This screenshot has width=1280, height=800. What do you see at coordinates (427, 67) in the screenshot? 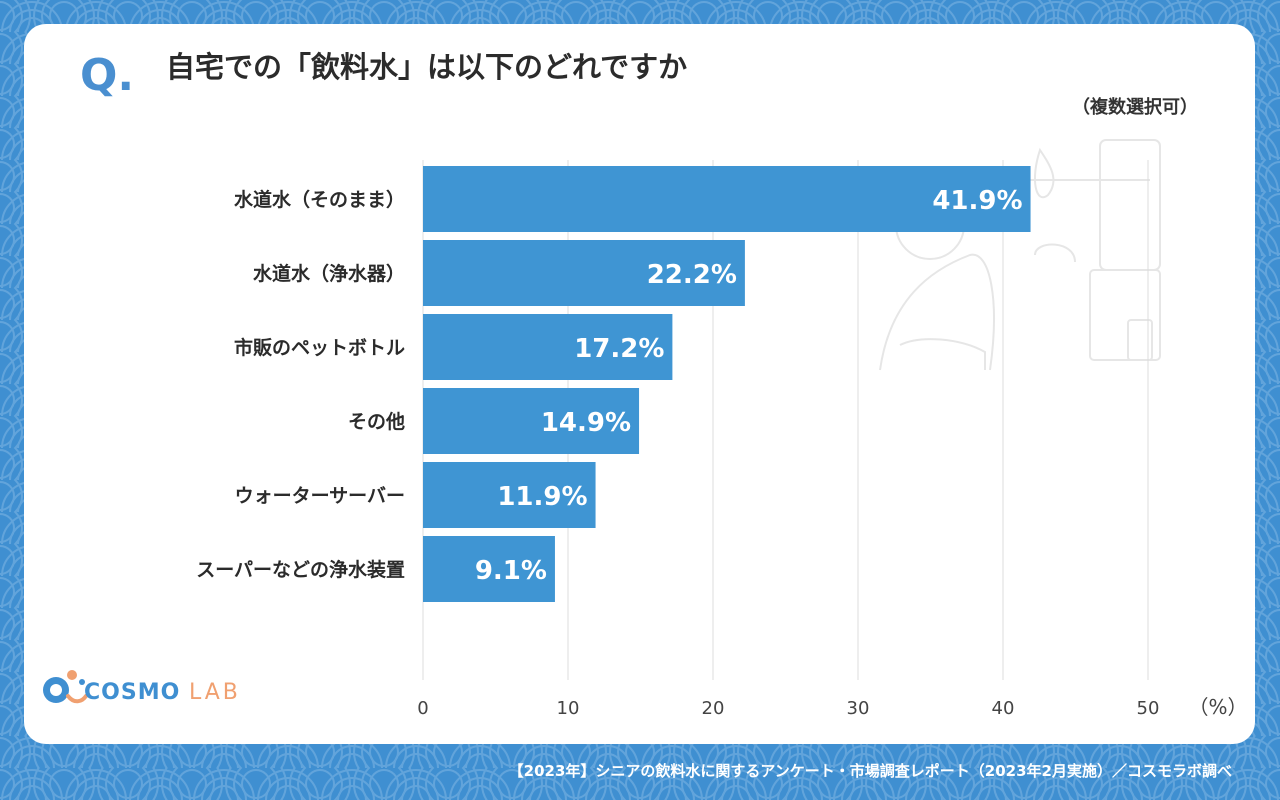
I see `chart-title: 自宅での「飲料水」は以下のどれですか` at bounding box center [427, 67].